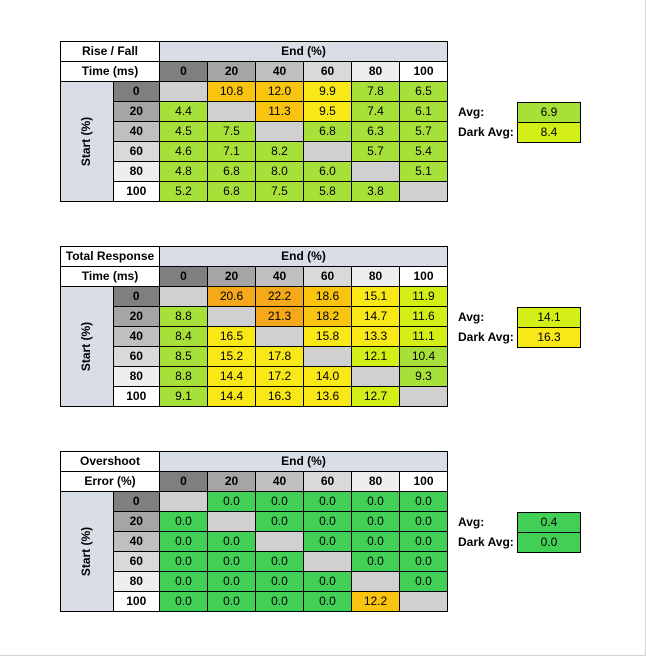 The width and height of the screenshot is (646, 656). What do you see at coordinates (375, 191) in the screenshot?
I see `heatmap-cell: 3.8` at bounding box center [375, 191].